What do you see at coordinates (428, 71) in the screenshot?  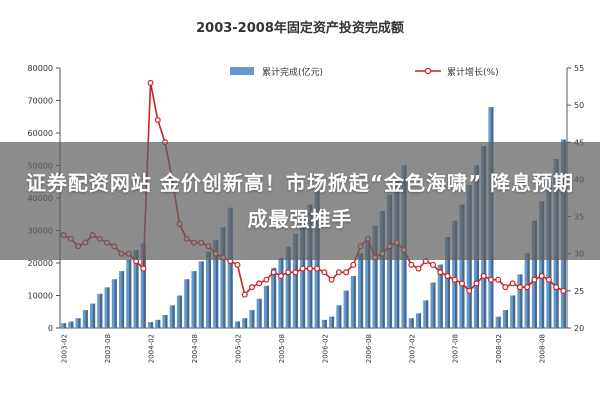 I see `legend-swatch-point` at bounding box center [428, 71].